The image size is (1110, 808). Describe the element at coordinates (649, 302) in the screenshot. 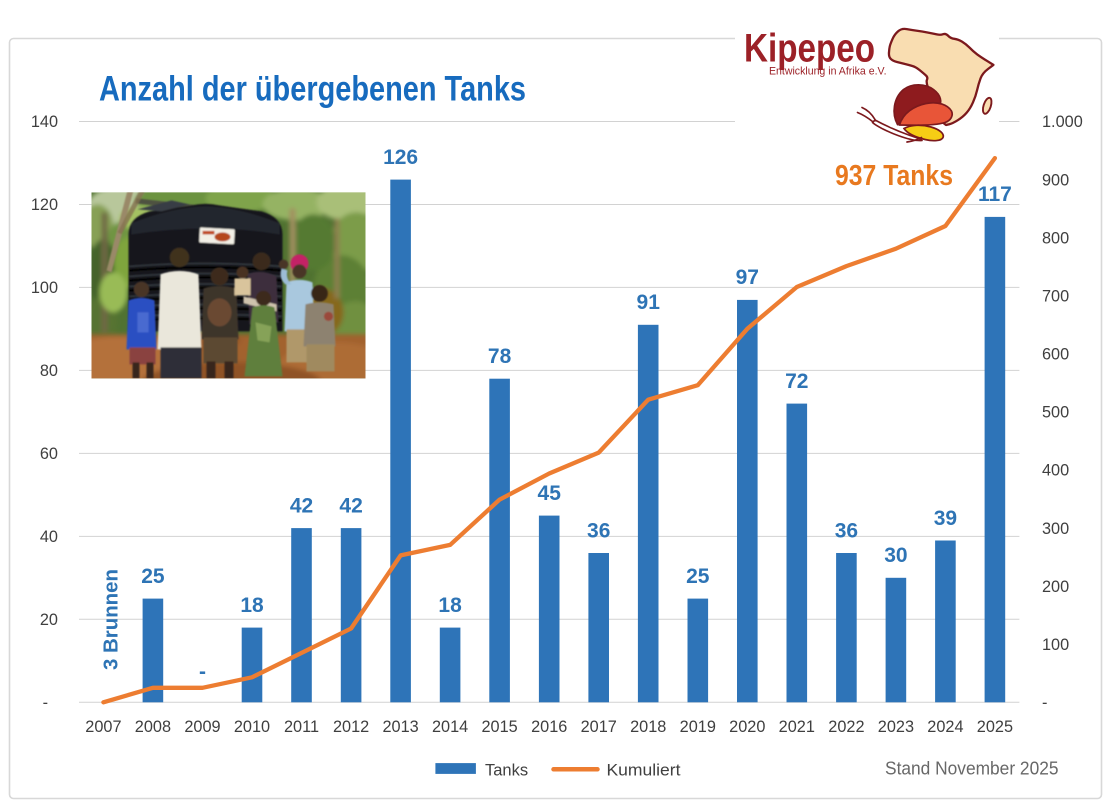

I see `svg-text: 91` at that location.